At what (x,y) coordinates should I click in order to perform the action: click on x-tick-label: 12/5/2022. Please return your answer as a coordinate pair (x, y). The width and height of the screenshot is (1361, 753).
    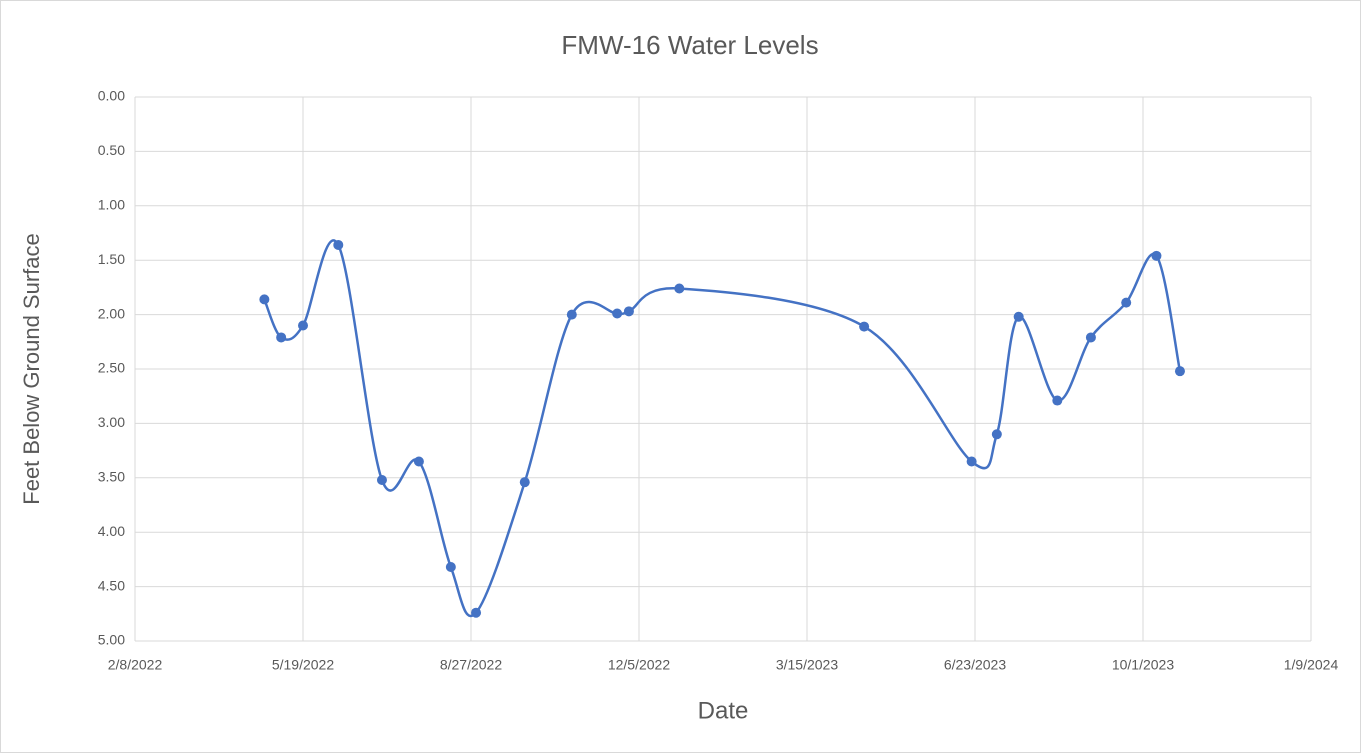
    Looking at the image, I should click on (639, 665).